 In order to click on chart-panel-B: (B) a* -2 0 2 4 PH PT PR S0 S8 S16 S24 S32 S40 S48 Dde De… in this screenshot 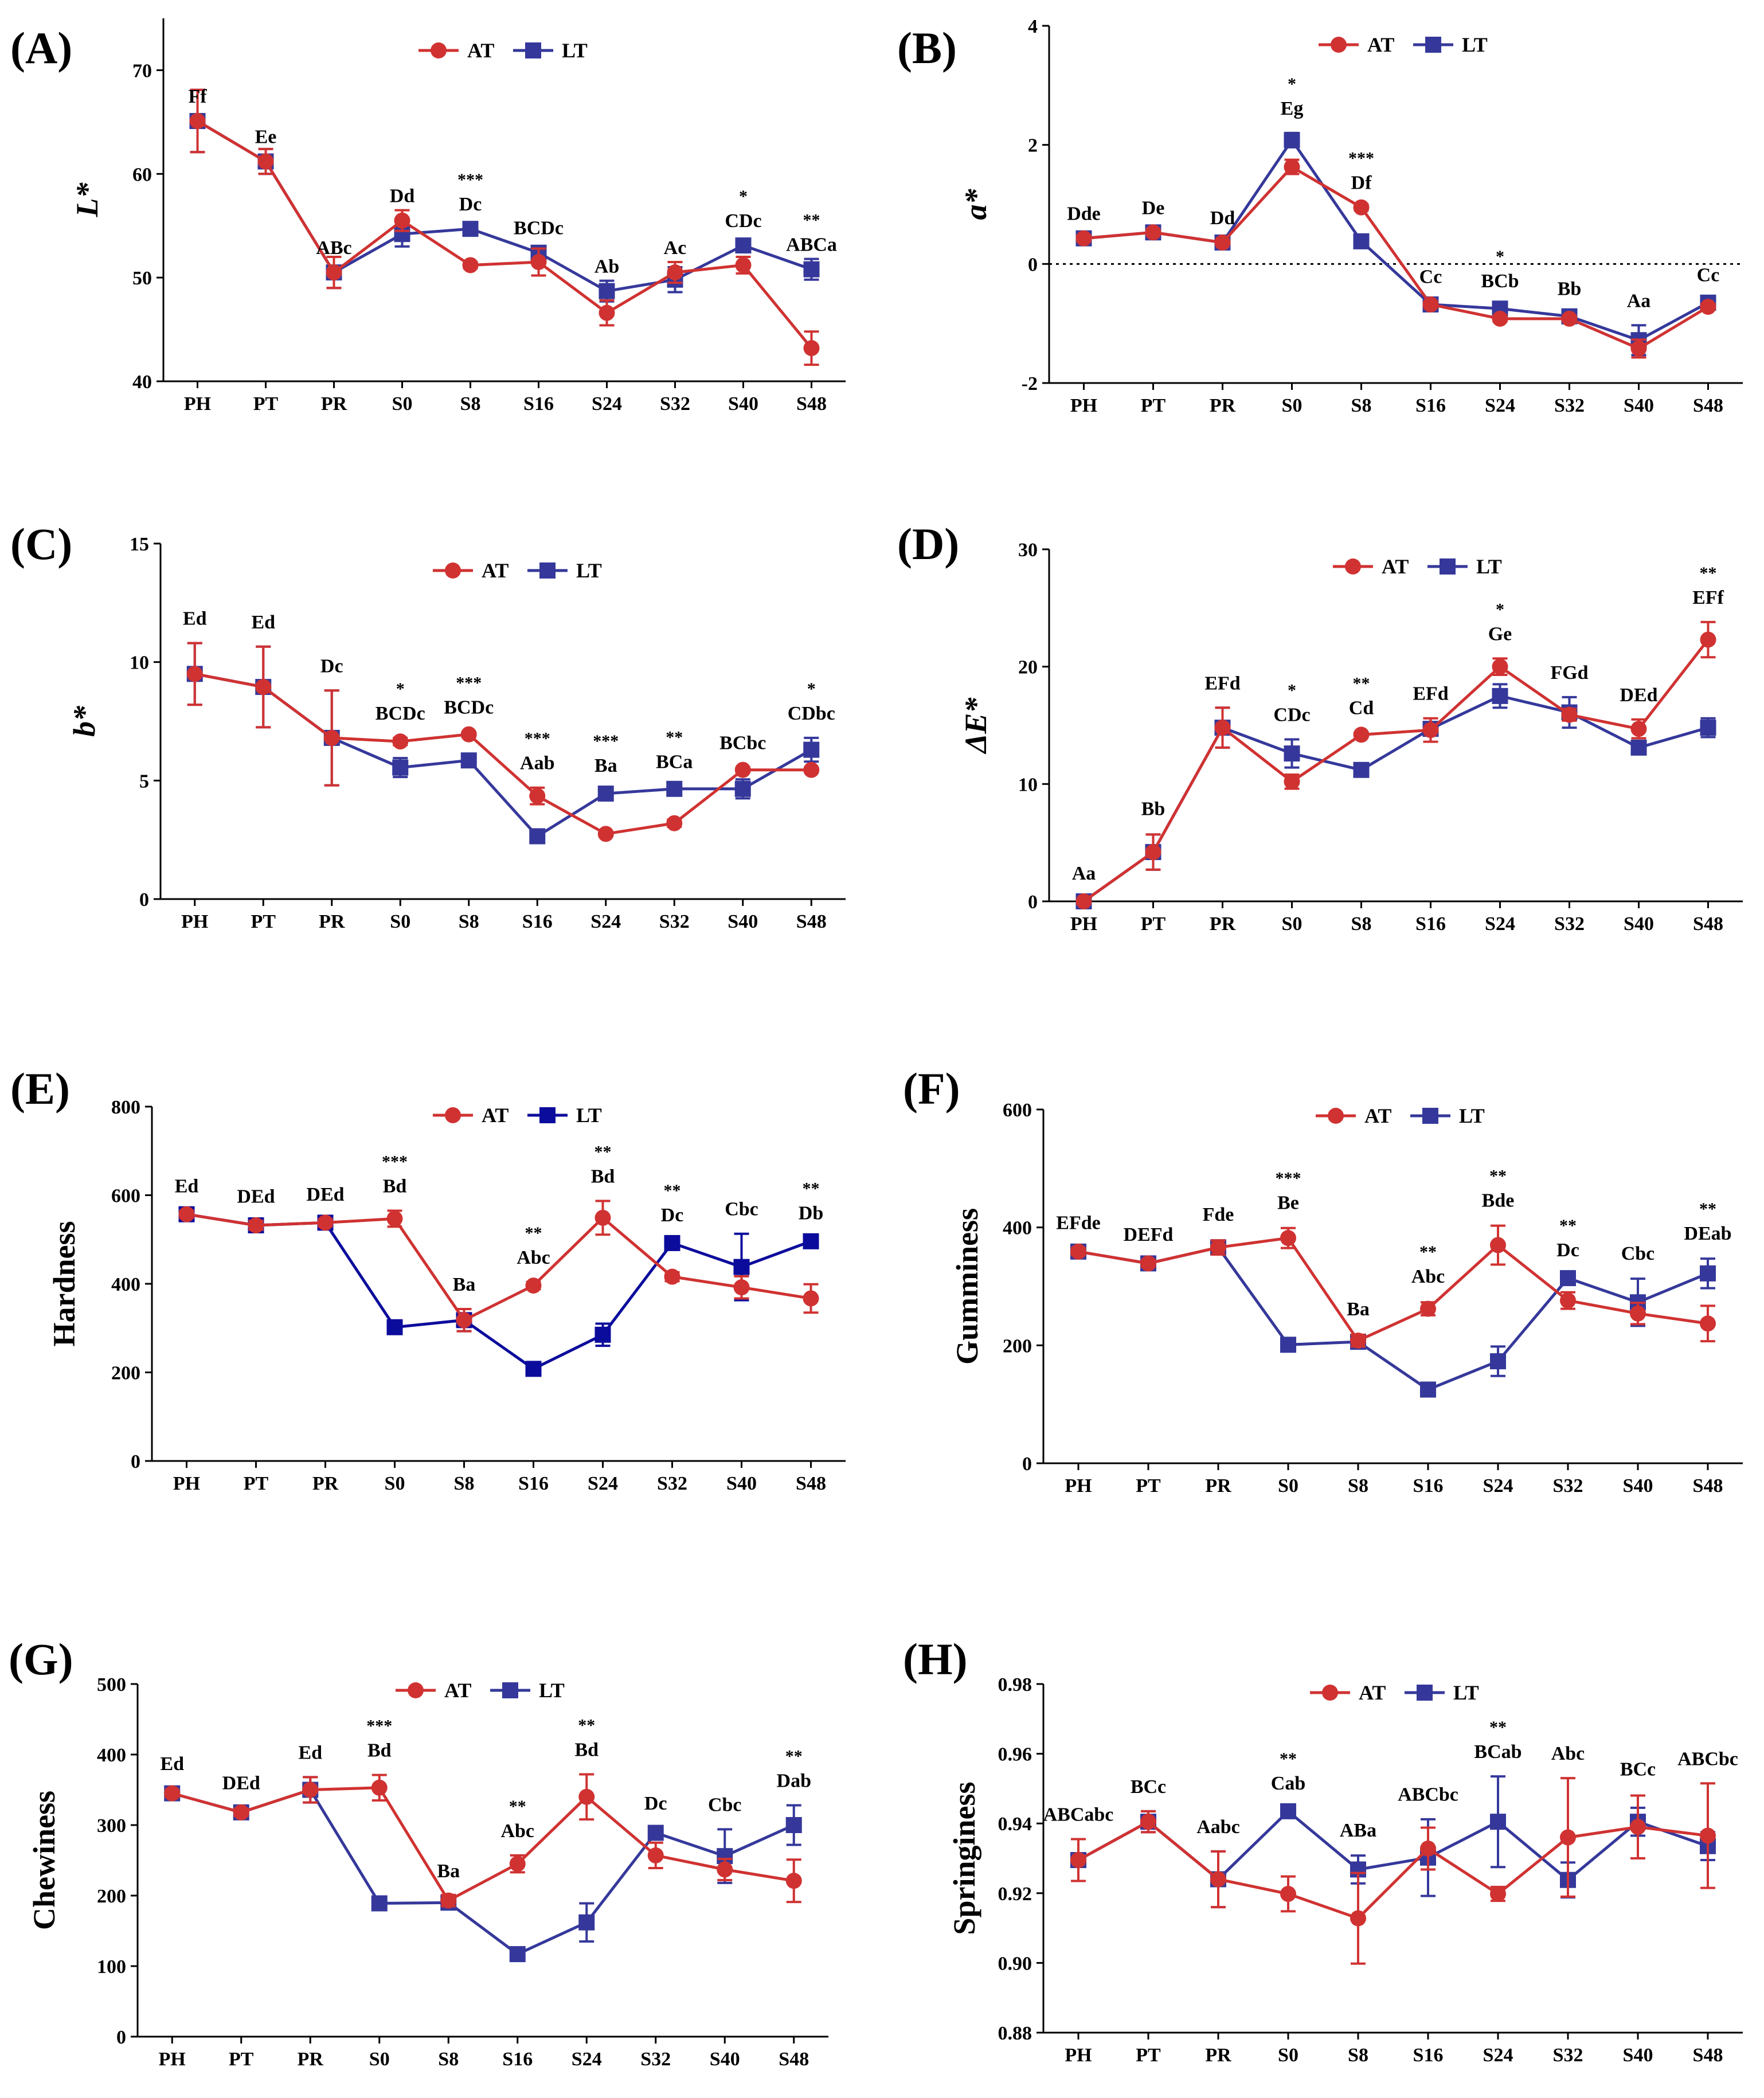, I will do `click(1320, 216)`.